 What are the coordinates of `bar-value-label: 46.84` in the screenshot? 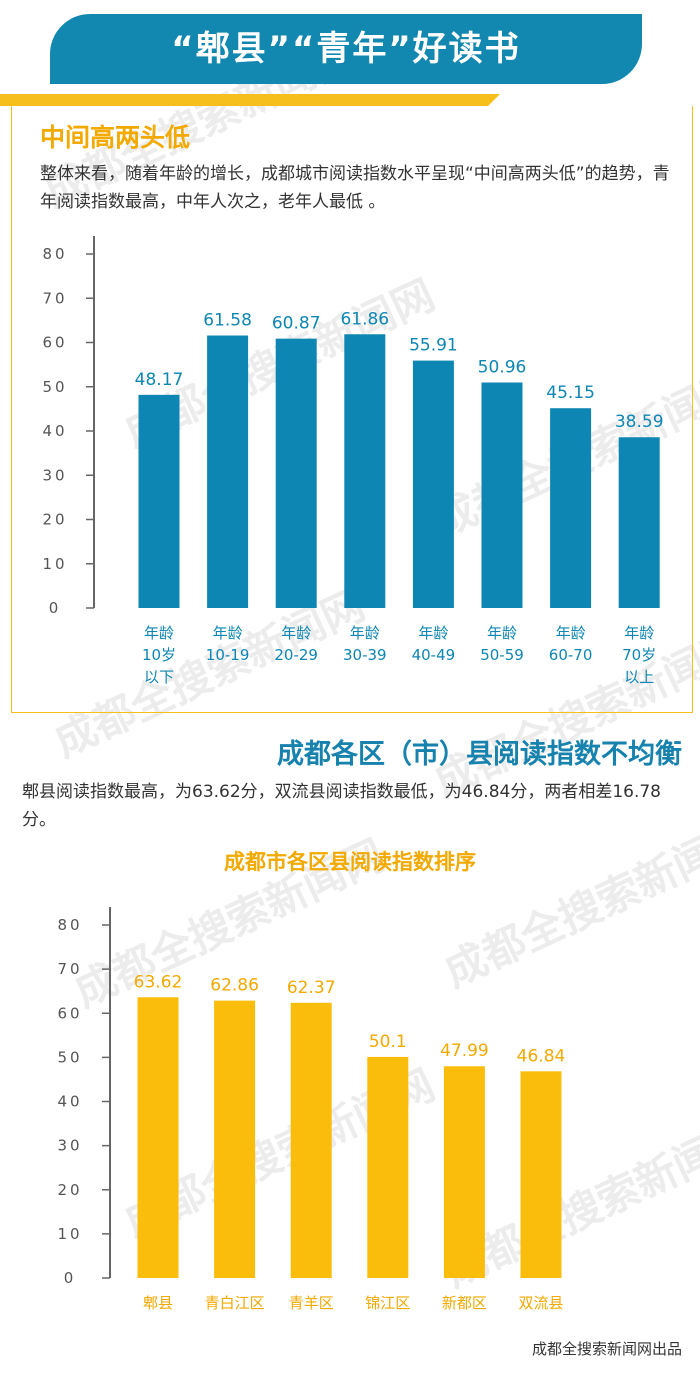 It's located at (541, 1056).